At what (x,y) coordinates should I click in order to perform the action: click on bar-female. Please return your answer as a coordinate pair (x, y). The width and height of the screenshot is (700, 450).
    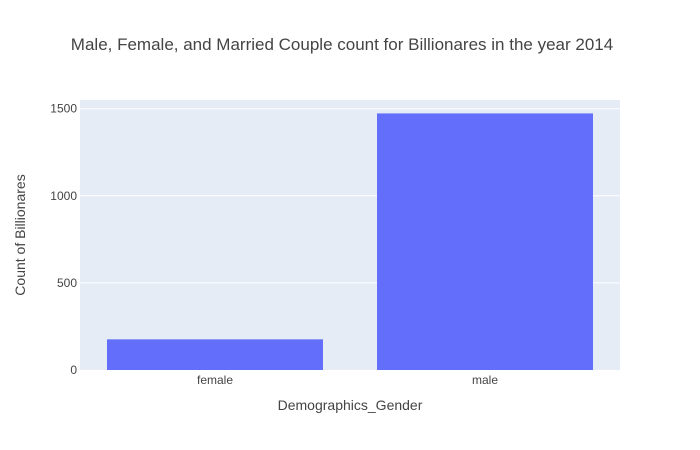
    Looking at the image, I should click on (215, 354).